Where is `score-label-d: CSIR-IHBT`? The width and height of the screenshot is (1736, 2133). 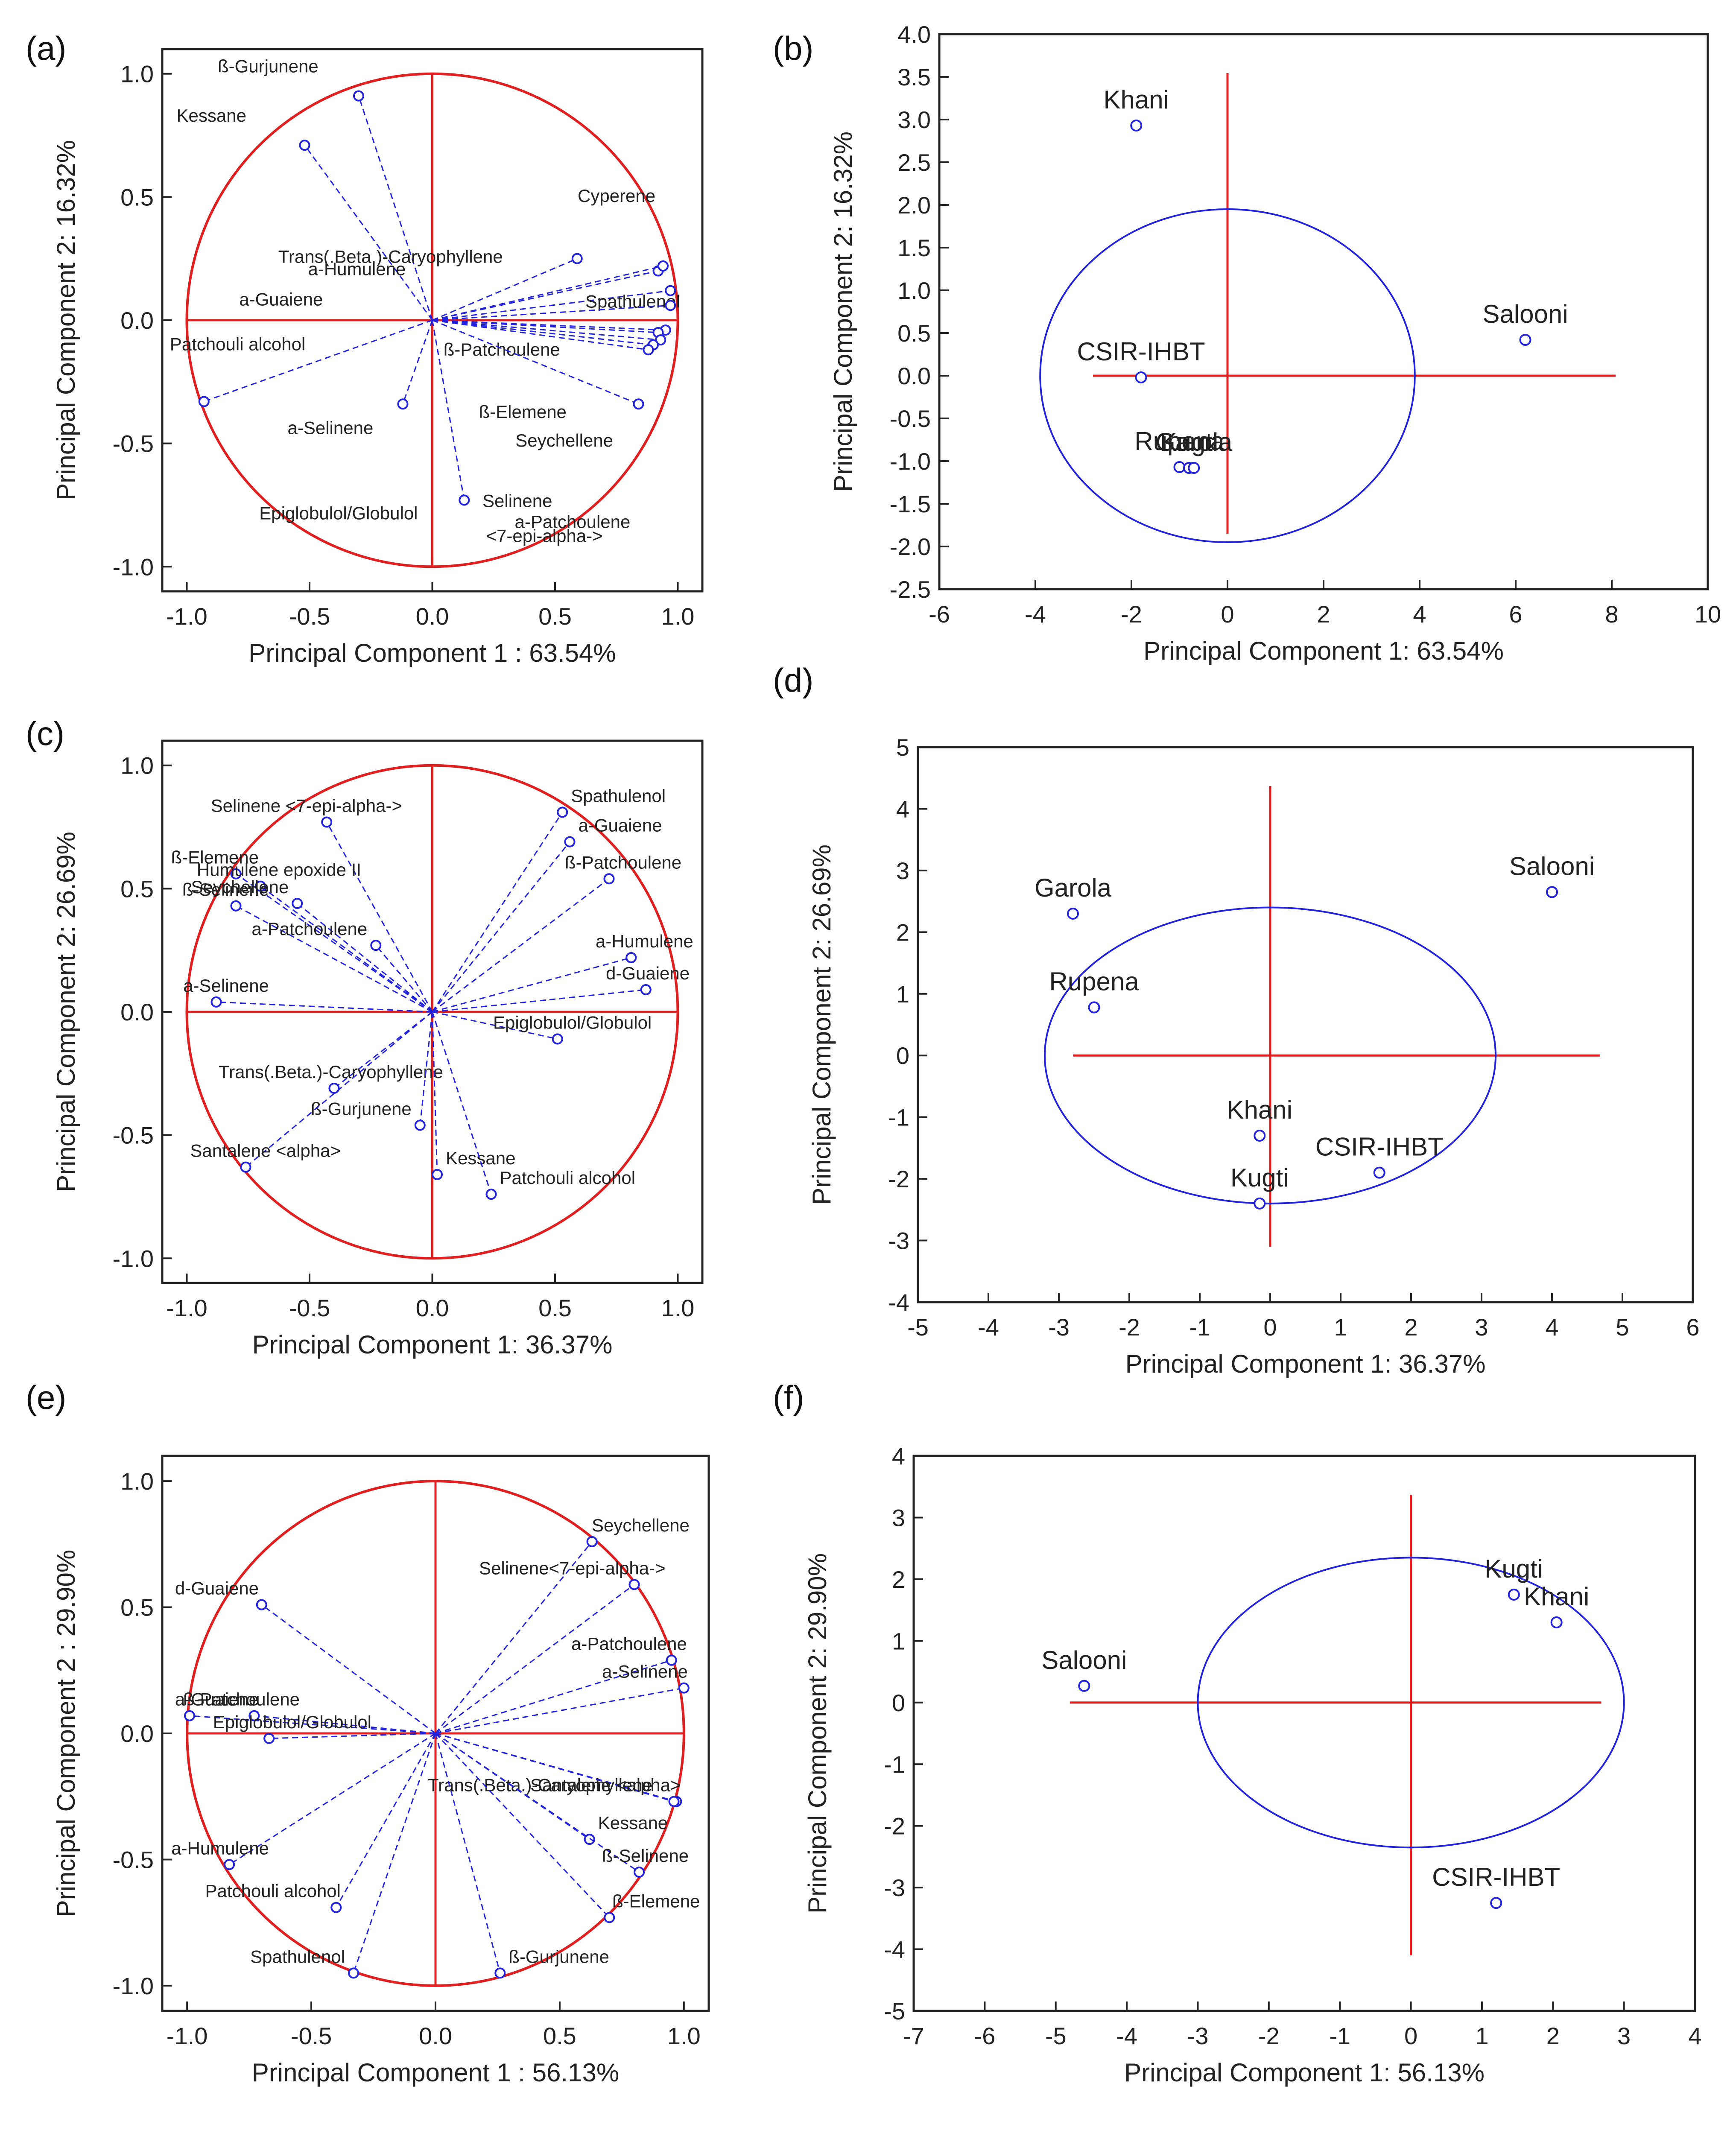 score-label-d: CSIR-IHBT is located at coordinates (1380, 1147).